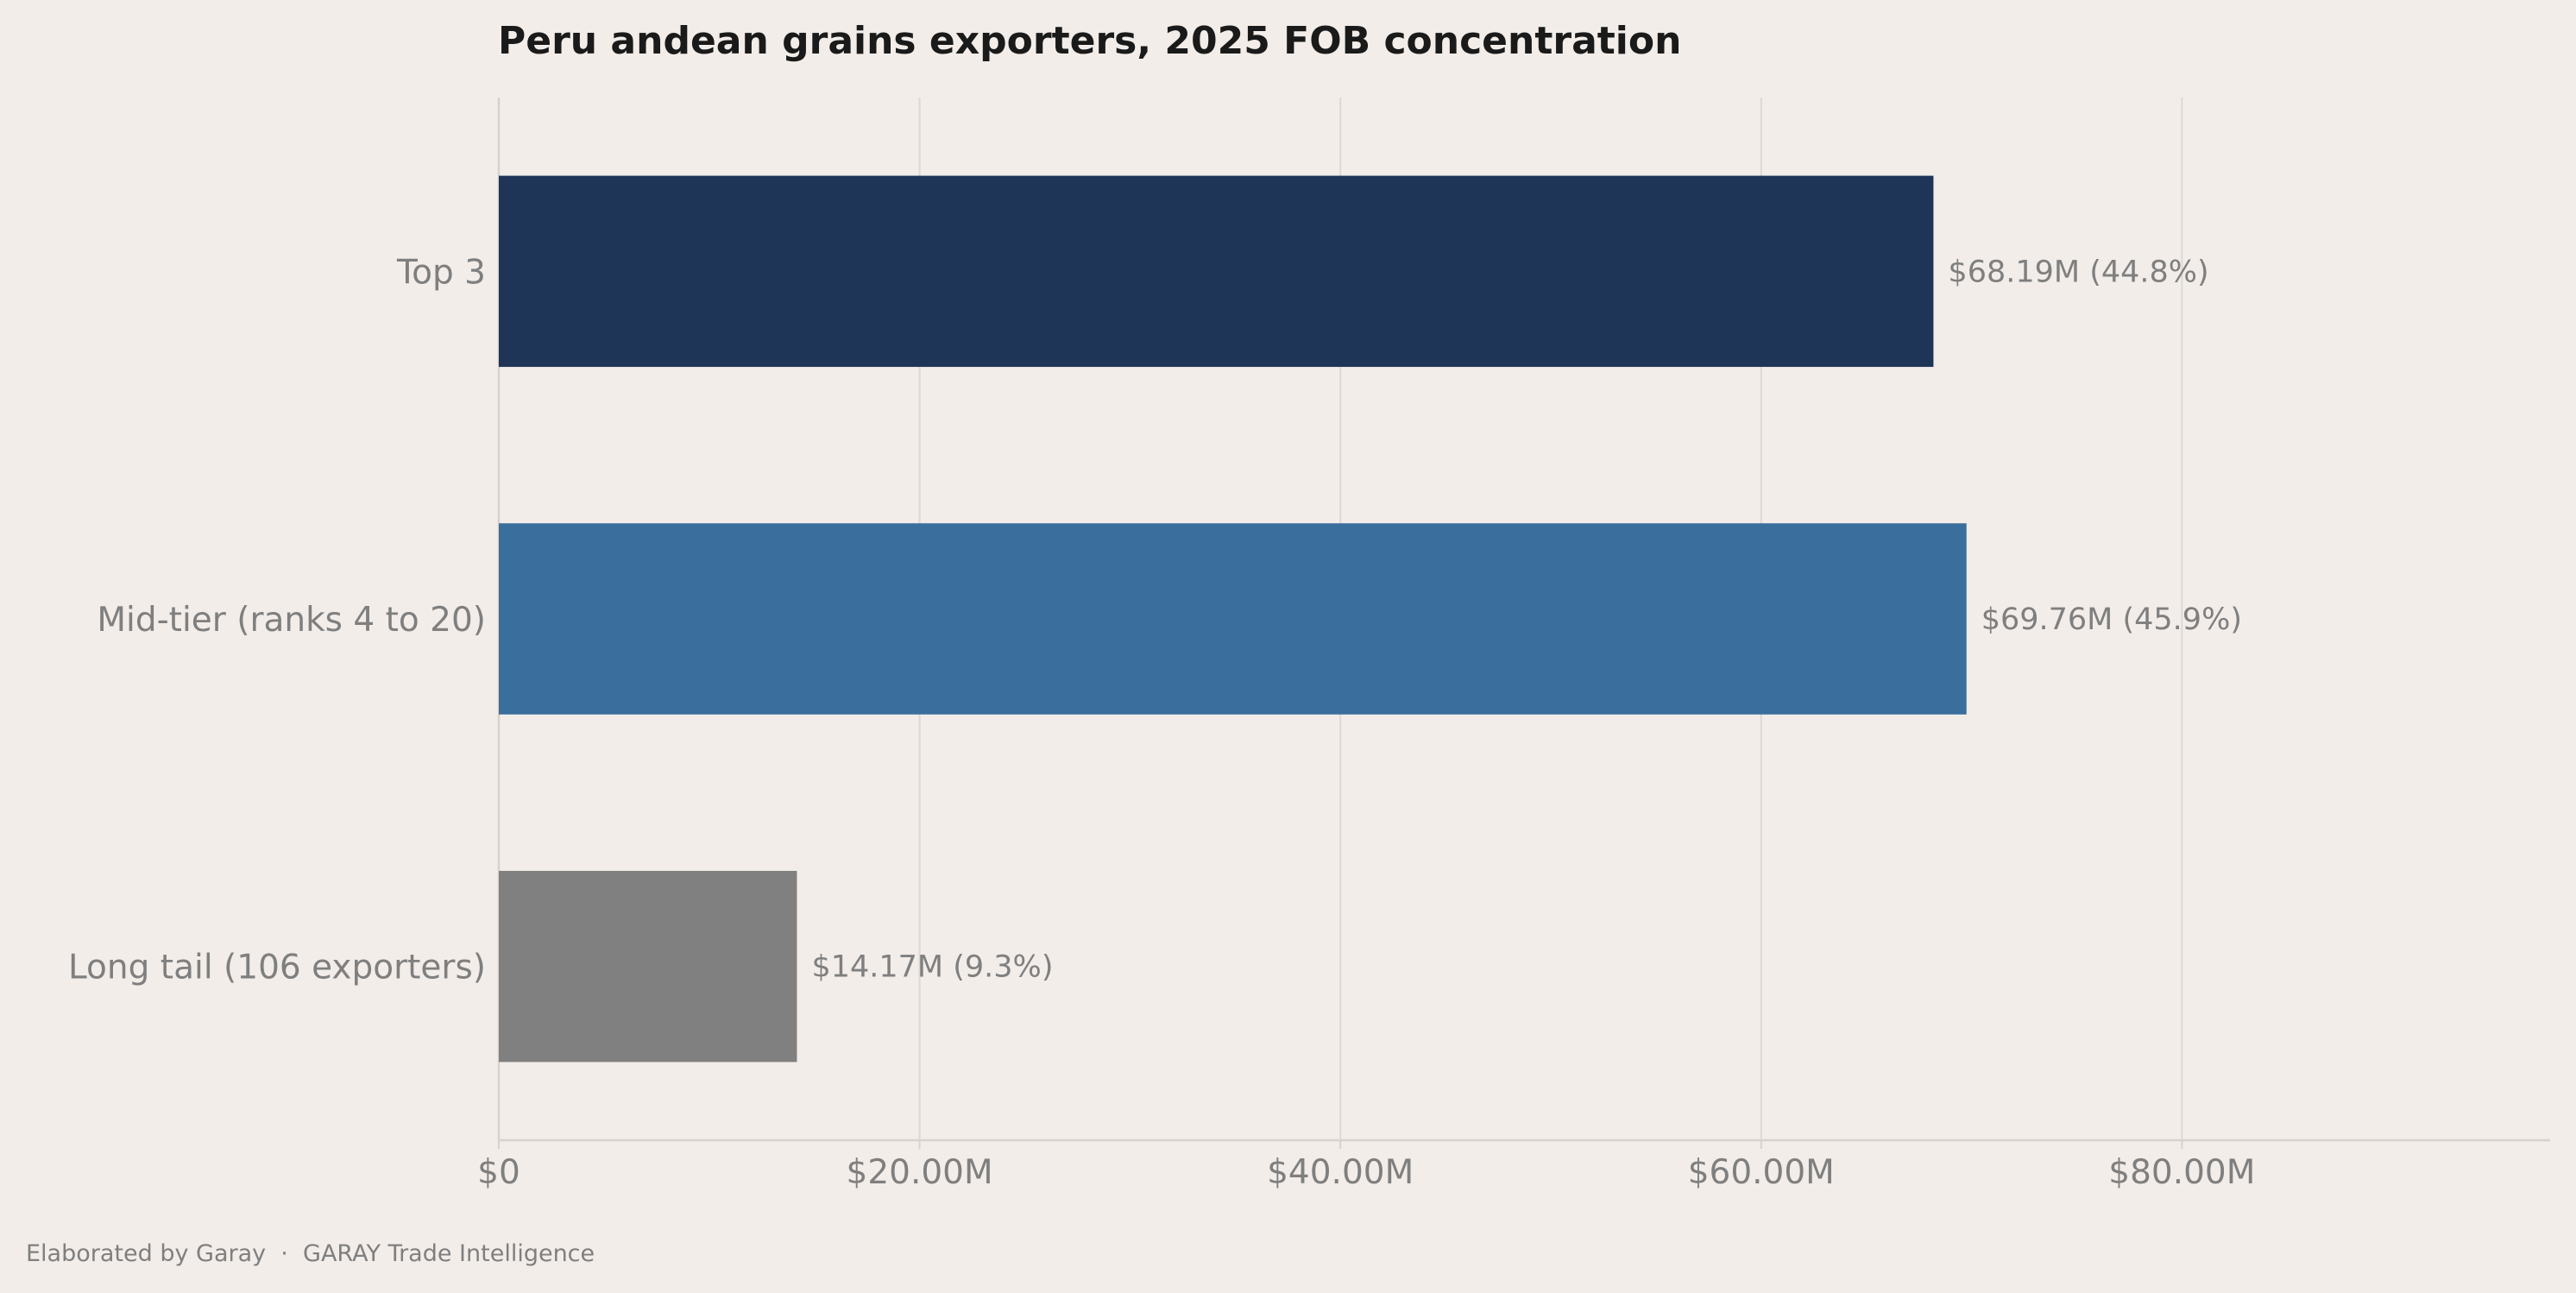  Describe the element at coordinates (2181, 1173) in the screenshot. I see `x-tick-label: $80.00M` at that location.